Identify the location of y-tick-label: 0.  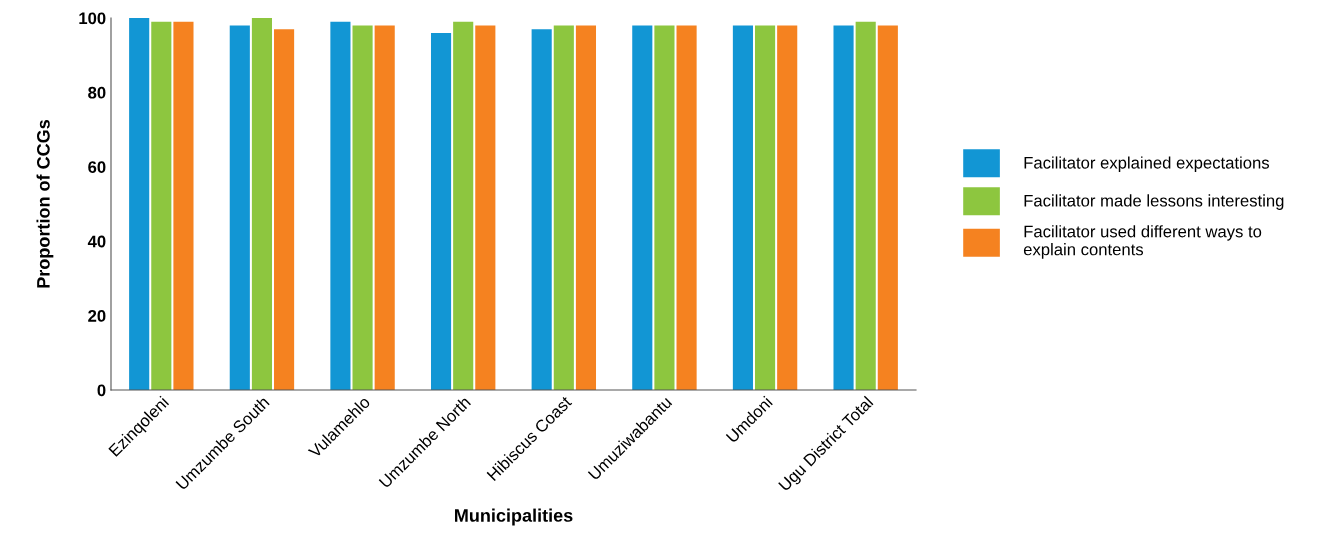
(101, 390).